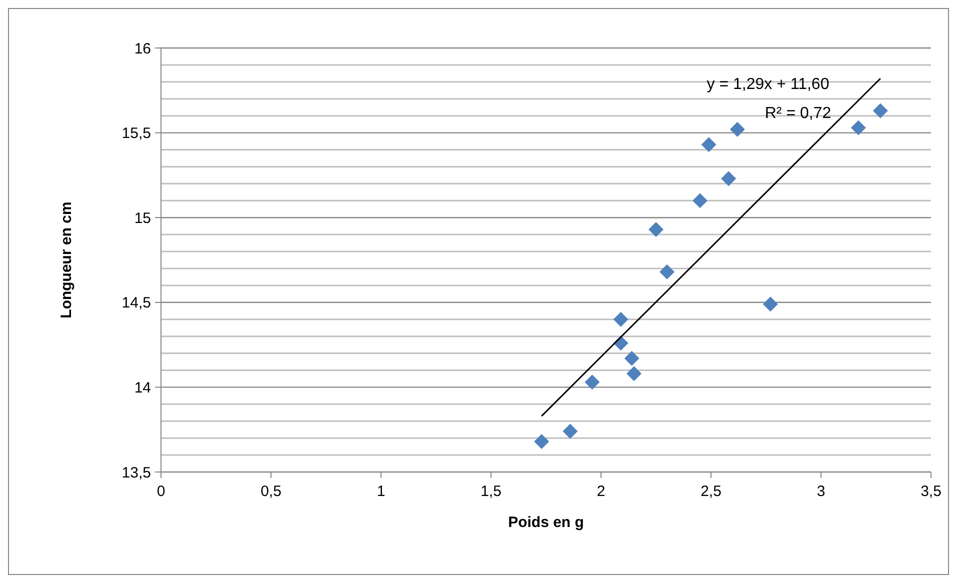 This screenshot has width=957, height=583. I want to click on y-tick-label: 13,5, so click(136, 473).